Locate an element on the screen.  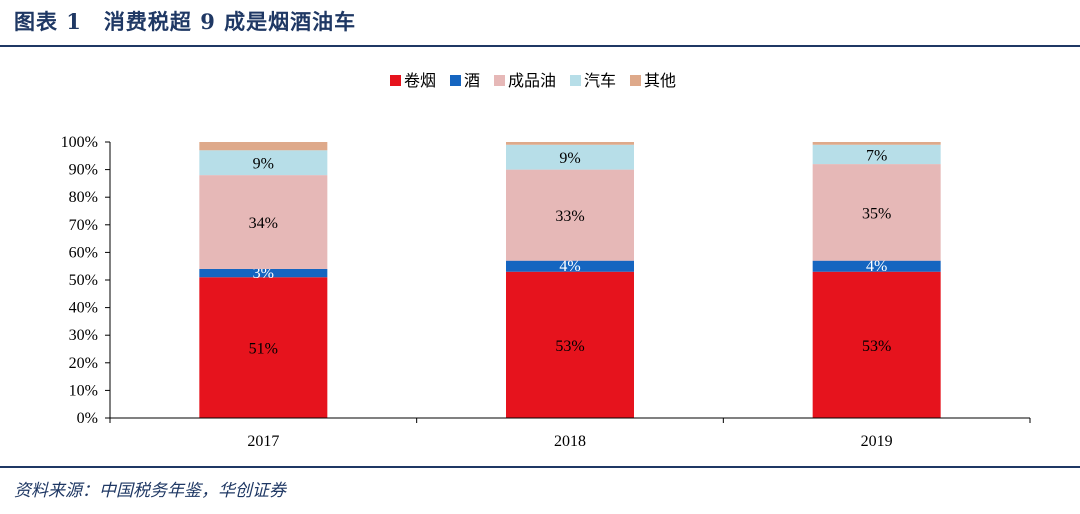
source-note: 资料来源：中国税务年鉴，华创证券 is located at coordinates (150, 491).